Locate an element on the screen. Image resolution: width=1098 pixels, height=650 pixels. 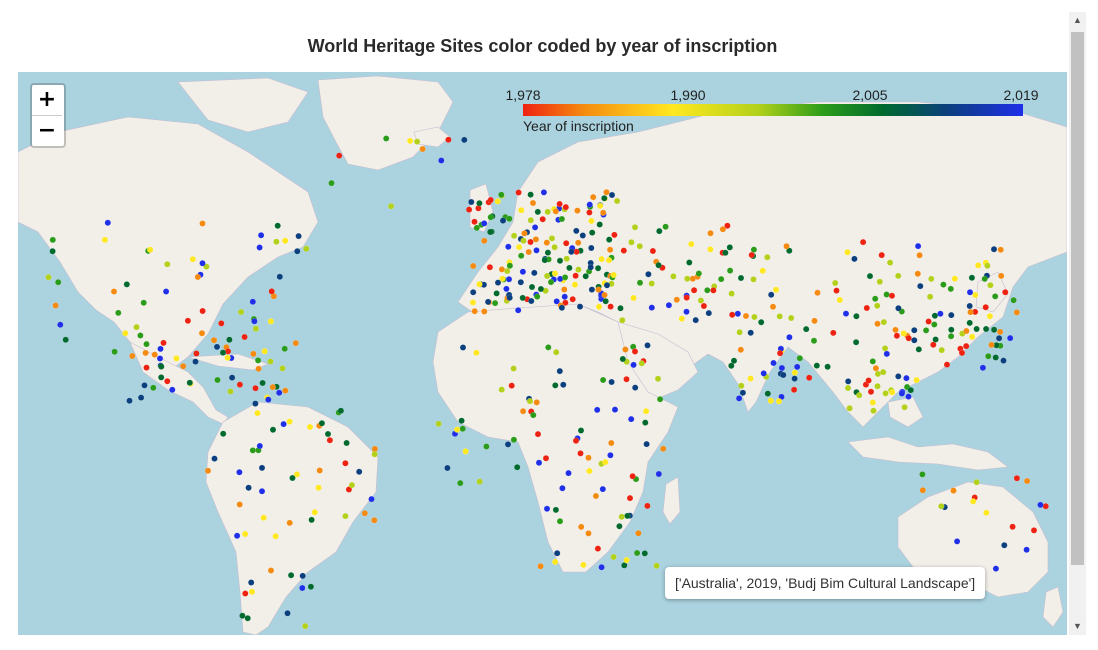
scroll-down-arrow-icon: ▼ is located at coordinates (1077, 626).